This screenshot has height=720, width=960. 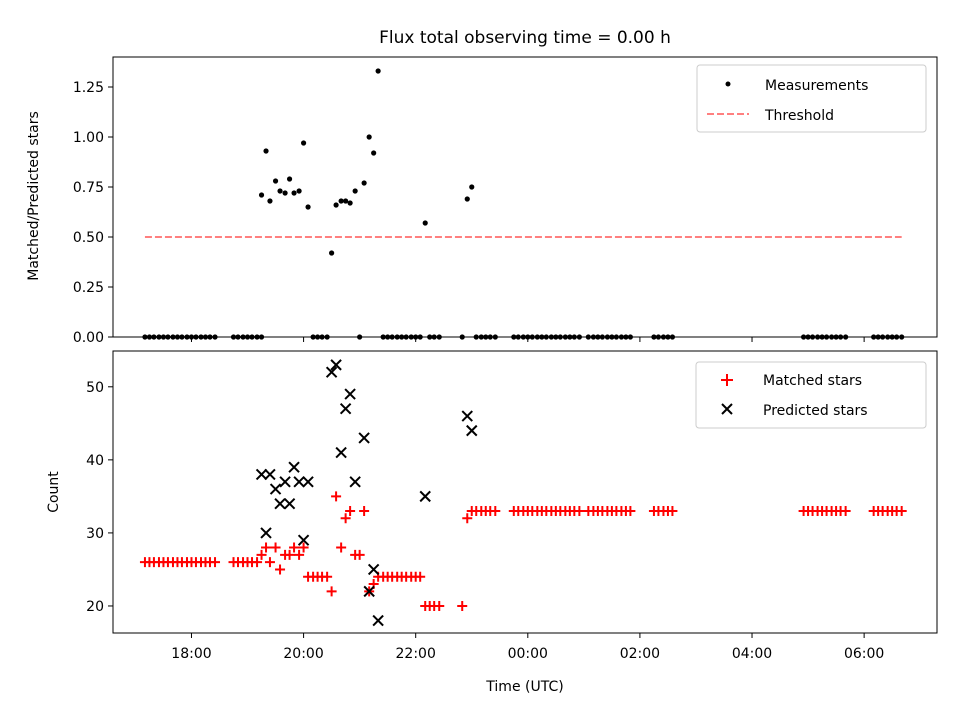 I want to click on bottom-ytick-label: 50, so click(x=95, y=388).